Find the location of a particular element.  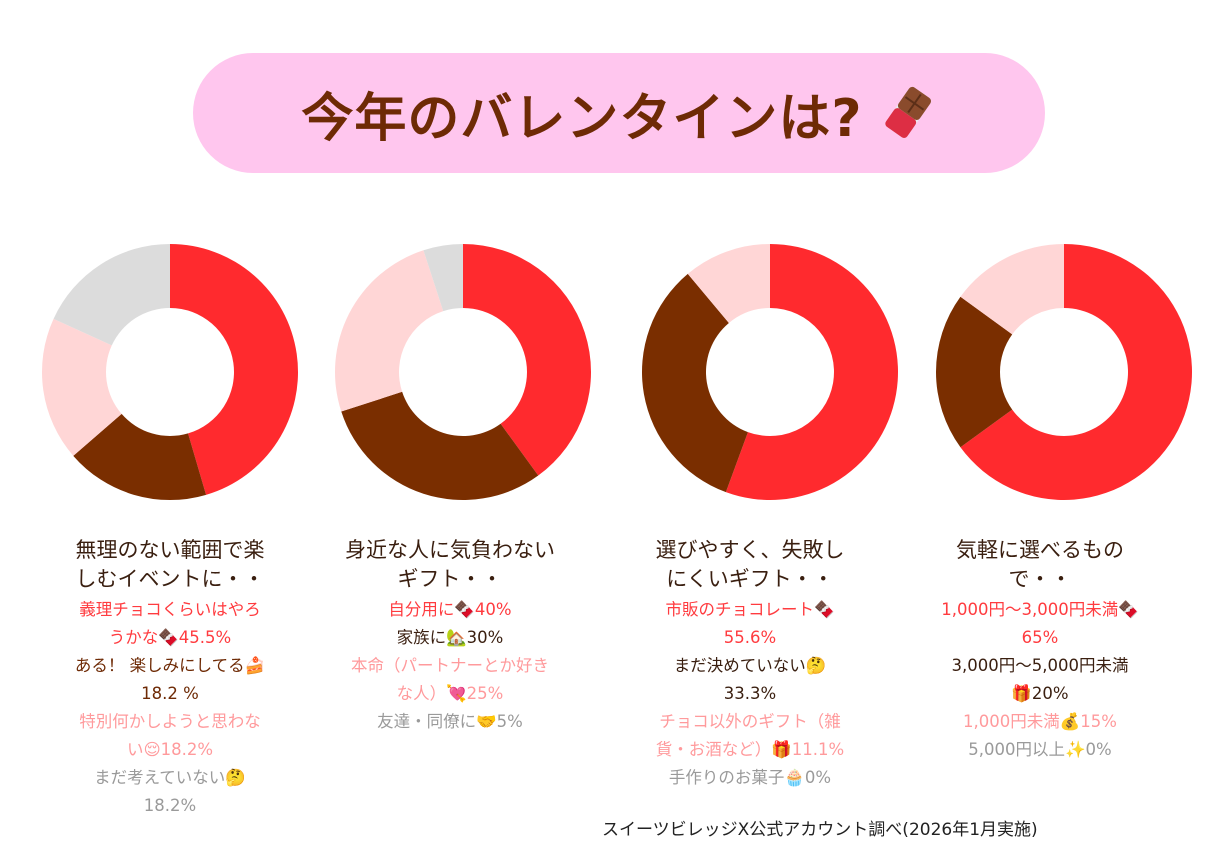

chart-2-legend-item-2: 家族に🏡30% is located at coordinates (450, 638).